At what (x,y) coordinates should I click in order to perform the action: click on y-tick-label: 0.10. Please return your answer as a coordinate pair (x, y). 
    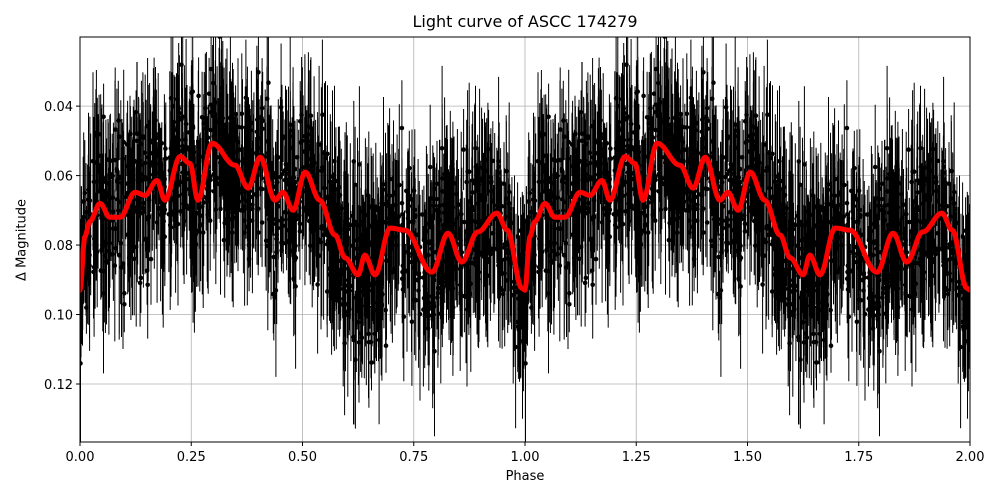
    Looking at the image, I should click on (58, 316).